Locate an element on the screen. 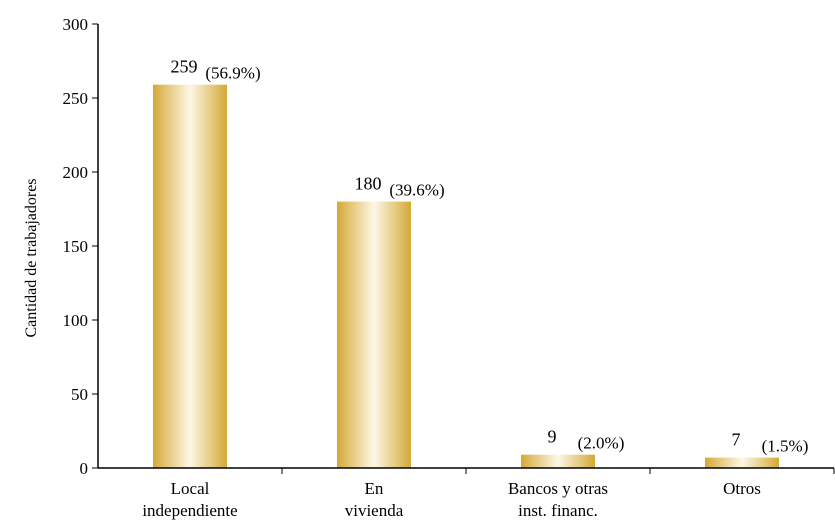 This screenshot has height=523, width=835. x-category-label-line: En is located at coordinates (374, 488).